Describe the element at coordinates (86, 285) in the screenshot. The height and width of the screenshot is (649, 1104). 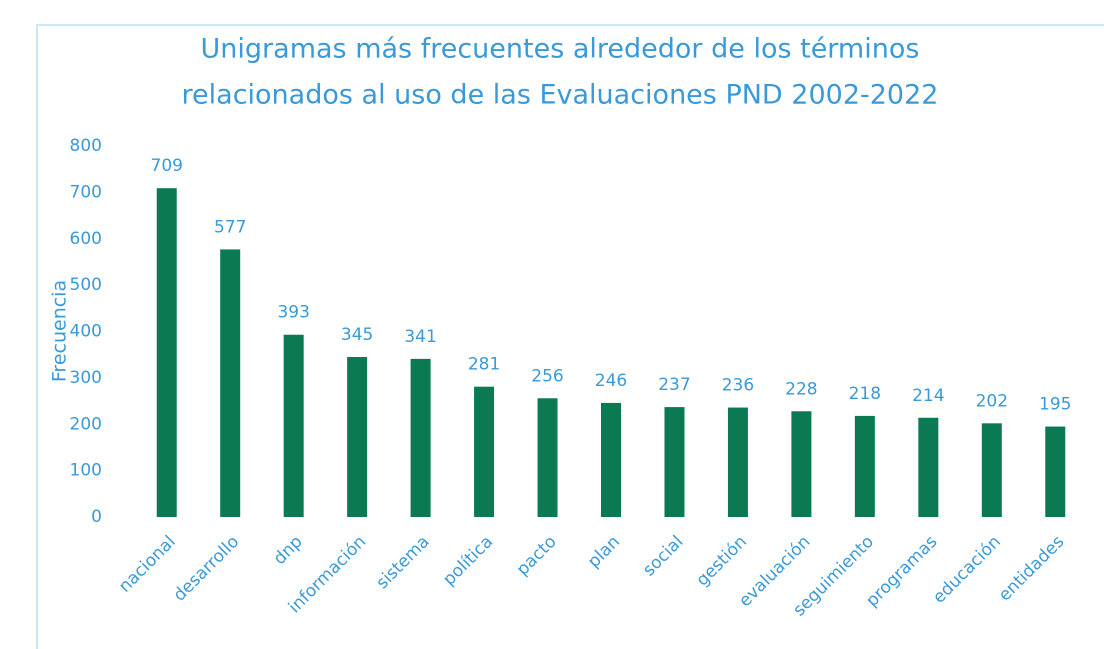
I see `y-tick-label: 500` at that location.